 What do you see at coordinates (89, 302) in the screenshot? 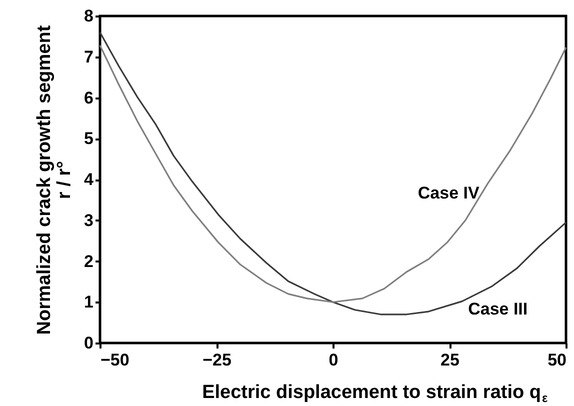
I see `y-tick-label: 1` at bounding box center [89, 302].